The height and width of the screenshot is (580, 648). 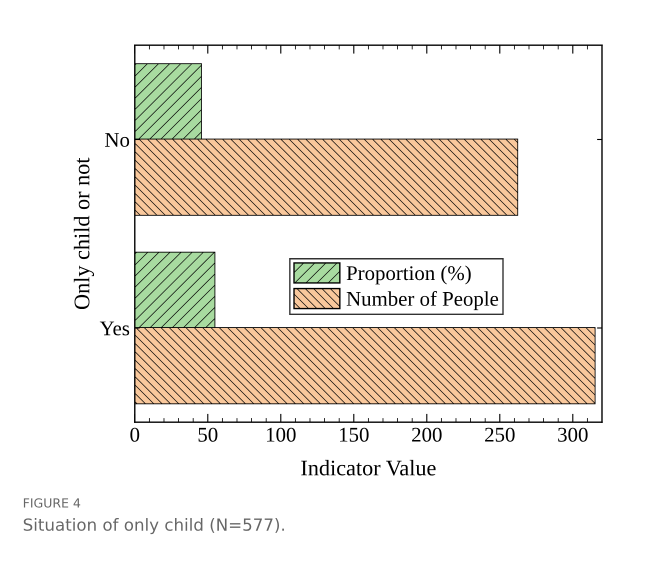 I want to click on y-axis-title: Only child or not, so click(x=84, y=234).